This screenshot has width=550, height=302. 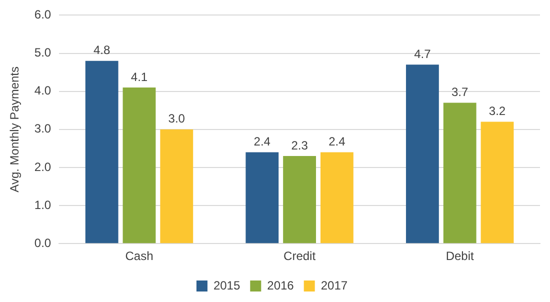 I want to click on y-tick-label: 4.0, so click(x=43, y=91).